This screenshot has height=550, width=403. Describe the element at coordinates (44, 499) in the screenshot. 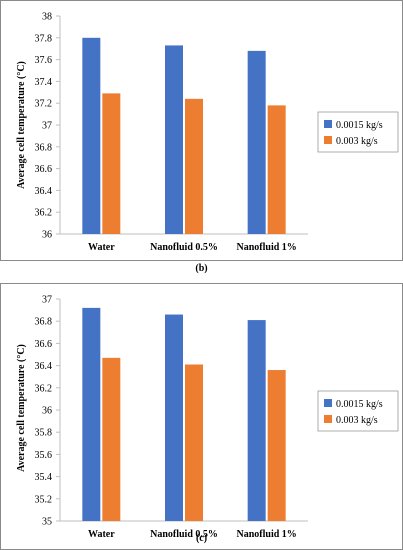

I see `y-tick-label: 35.2` at that location.